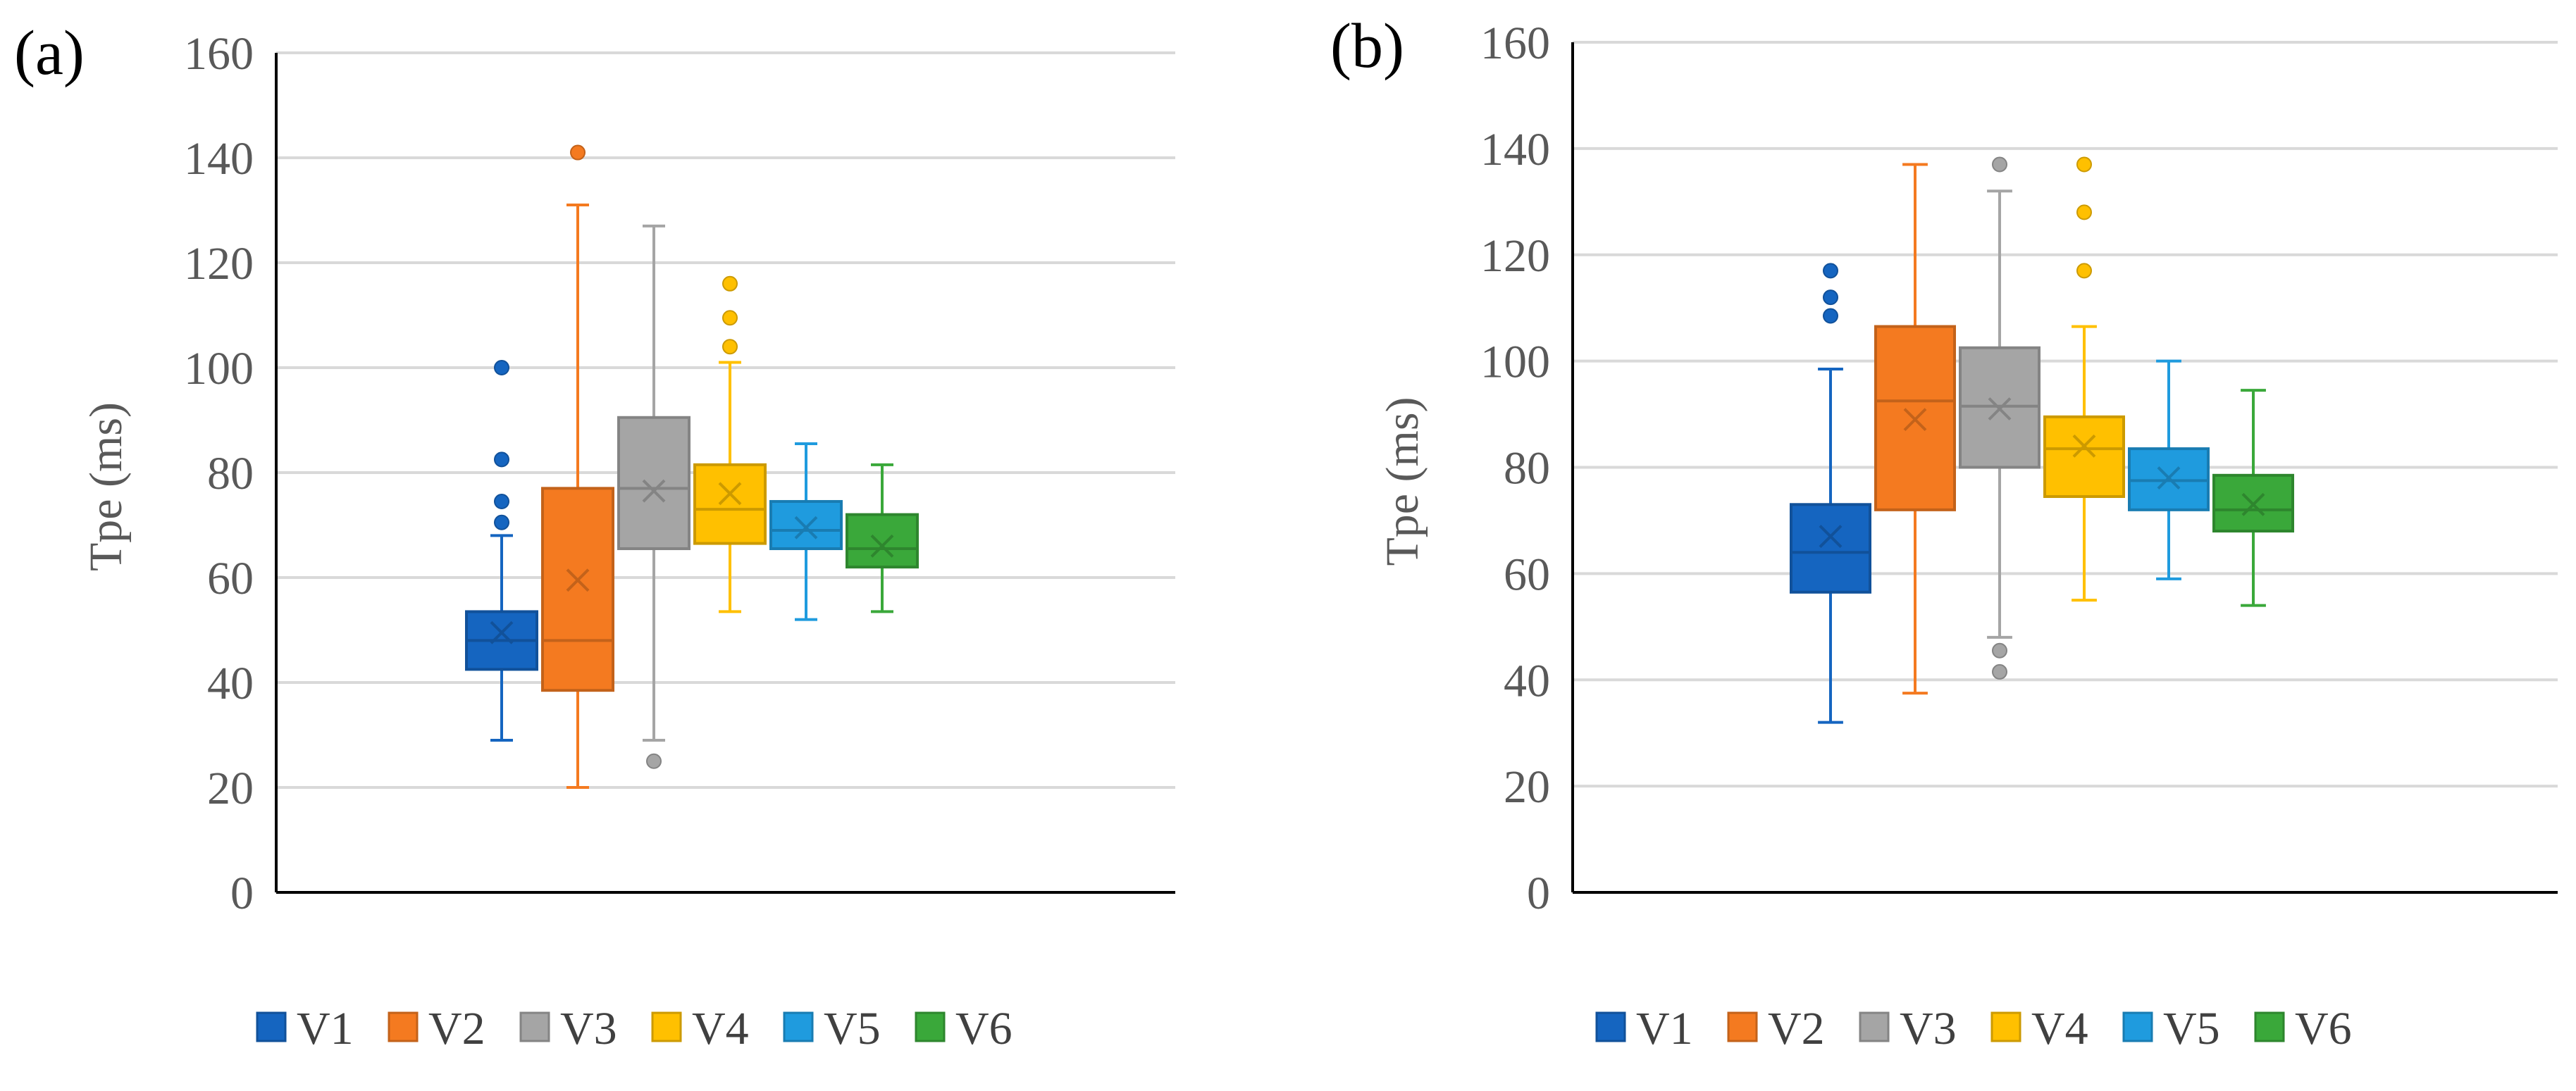  What do you see at coordinates (1367, 46) in the screenshot?
I see `panel-label: (b)` at bounding box center [1367, 46].